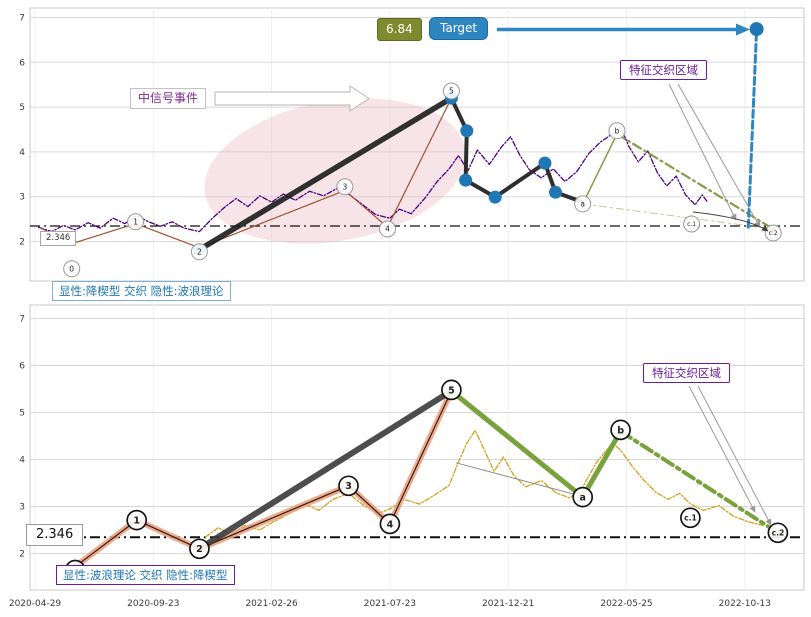 The width and height of the screenshot is (811, 617). I want to click on signal-event-arrow, so click(292, 98).